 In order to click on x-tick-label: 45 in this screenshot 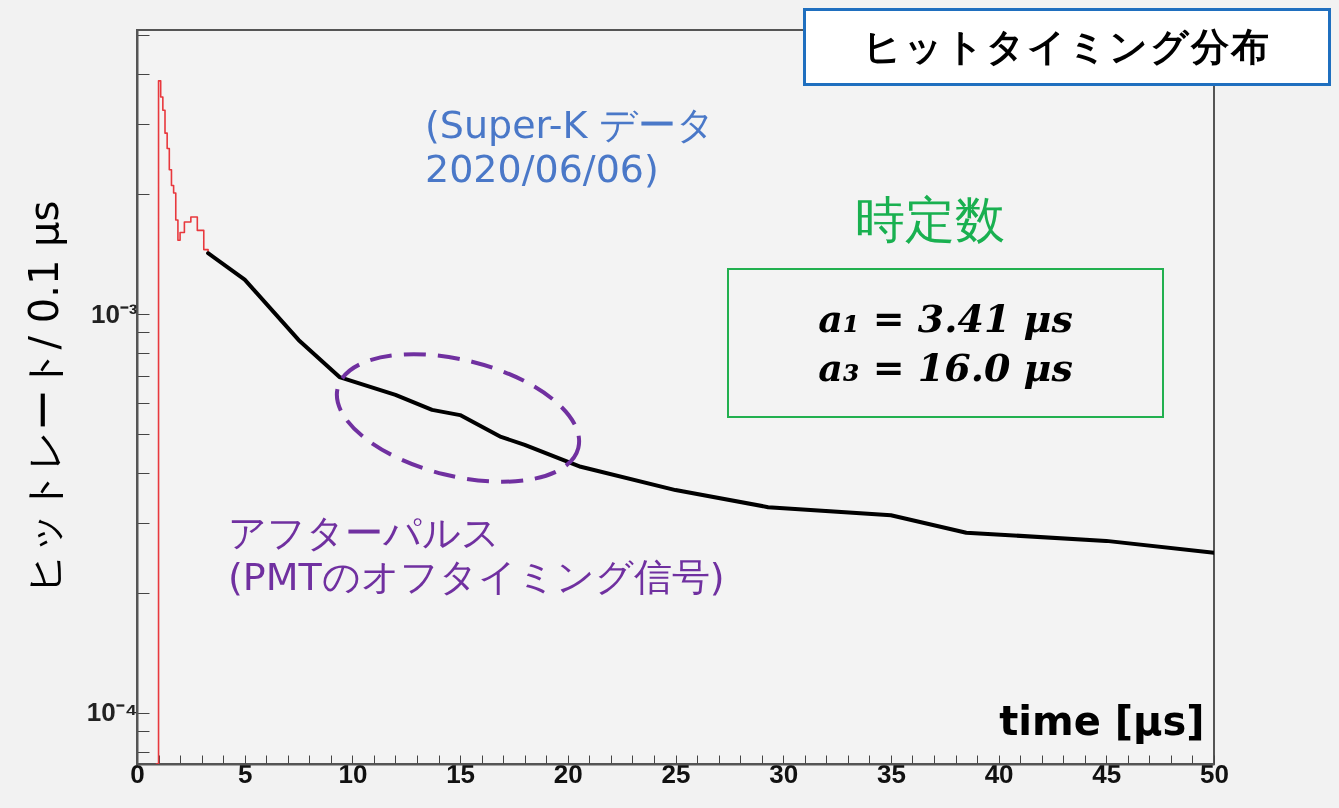, I will do `click(1107, 773)`.